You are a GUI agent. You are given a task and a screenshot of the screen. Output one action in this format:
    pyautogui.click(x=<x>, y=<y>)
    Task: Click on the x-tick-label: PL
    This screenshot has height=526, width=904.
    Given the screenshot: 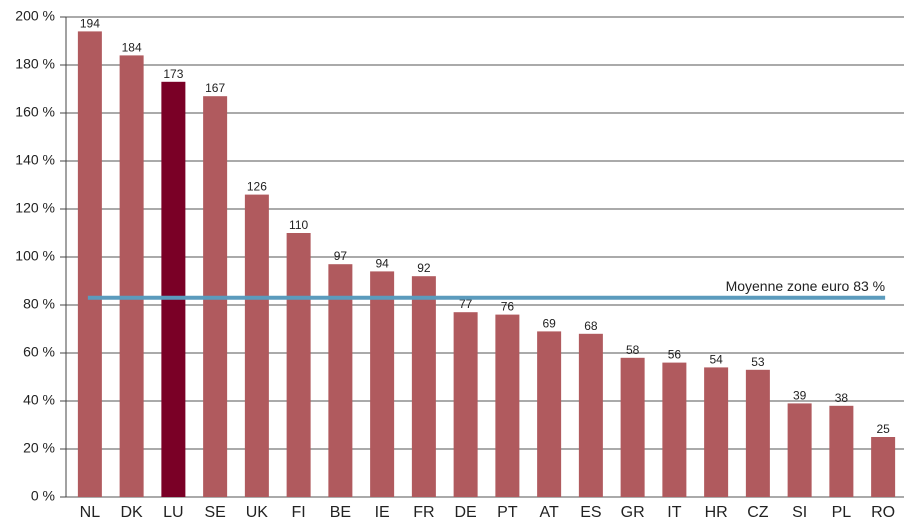 What is the action you would take?
    pyautogui.click(x=842, y=512)
    